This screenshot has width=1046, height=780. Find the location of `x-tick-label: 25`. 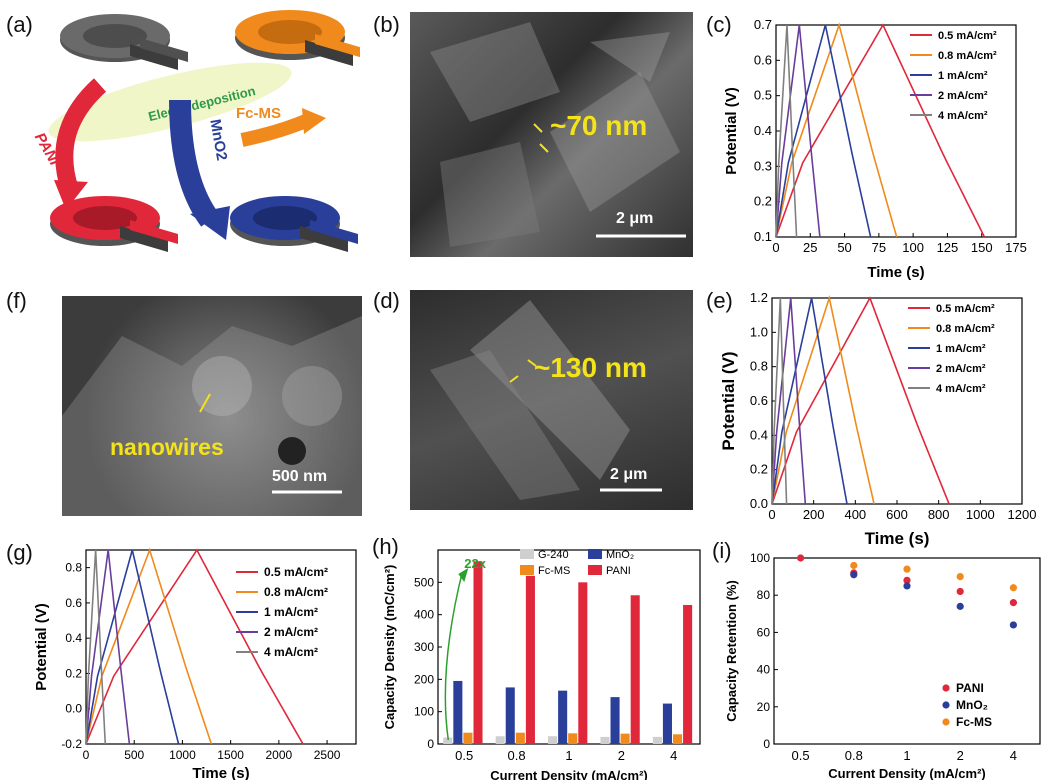

x-tick-label: 25 is located at coordinates (810, 247).